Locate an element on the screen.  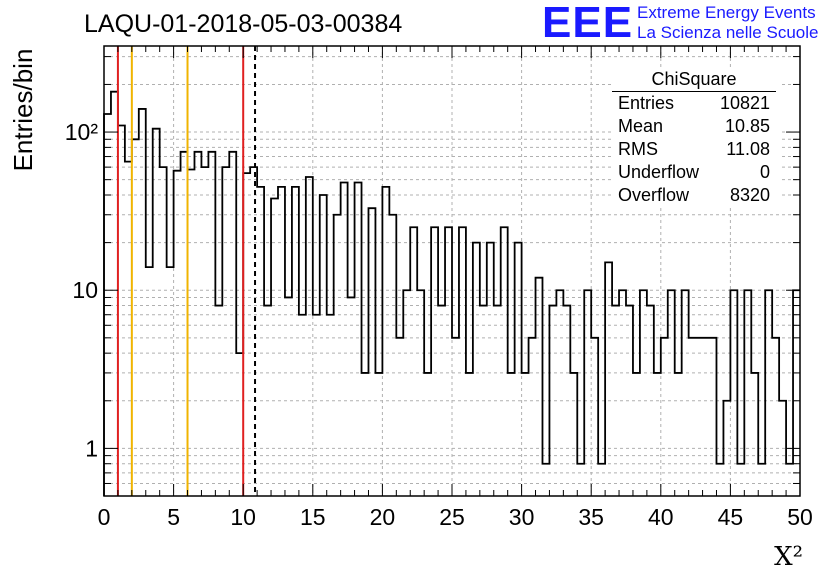
x-tick-label: 10 is located at coordinates (243, 517).